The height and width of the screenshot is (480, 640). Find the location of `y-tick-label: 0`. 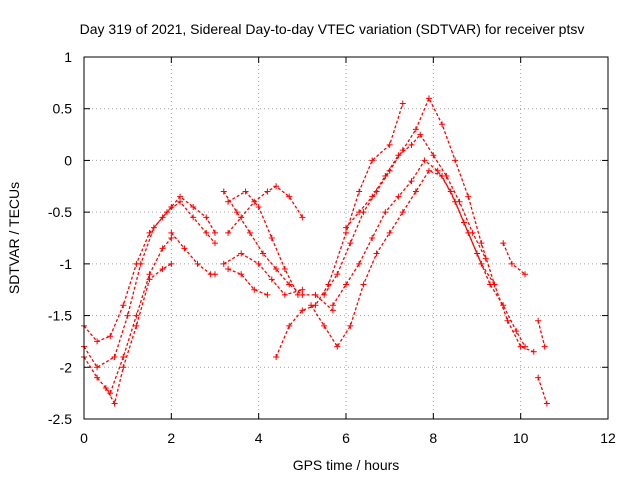

y-tick-label: 0 is located at coordinates (68, 160).